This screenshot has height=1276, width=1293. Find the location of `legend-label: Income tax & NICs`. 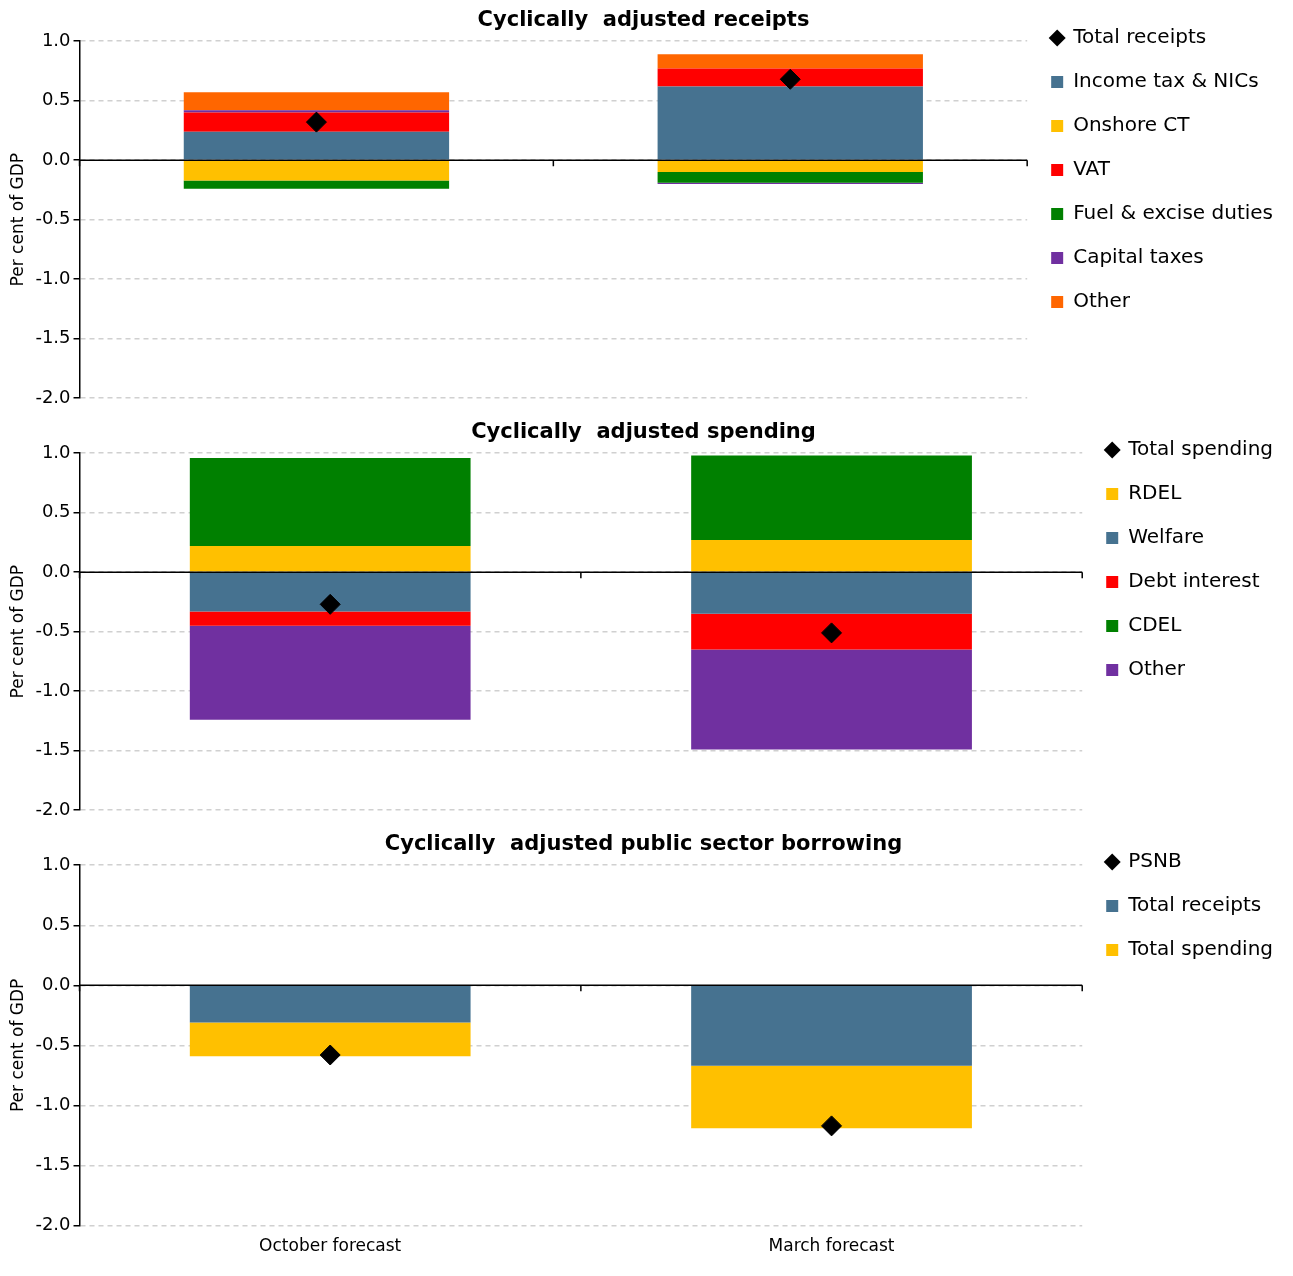

legend-label: Income tax & NICs is located at coordinates (1166, 80).